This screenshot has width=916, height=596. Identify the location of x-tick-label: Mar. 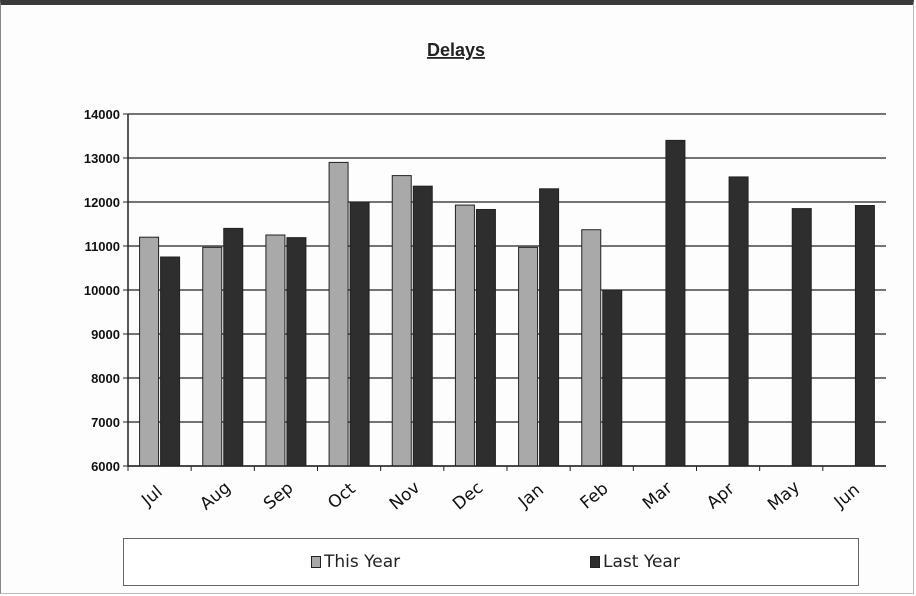
(657, 496).